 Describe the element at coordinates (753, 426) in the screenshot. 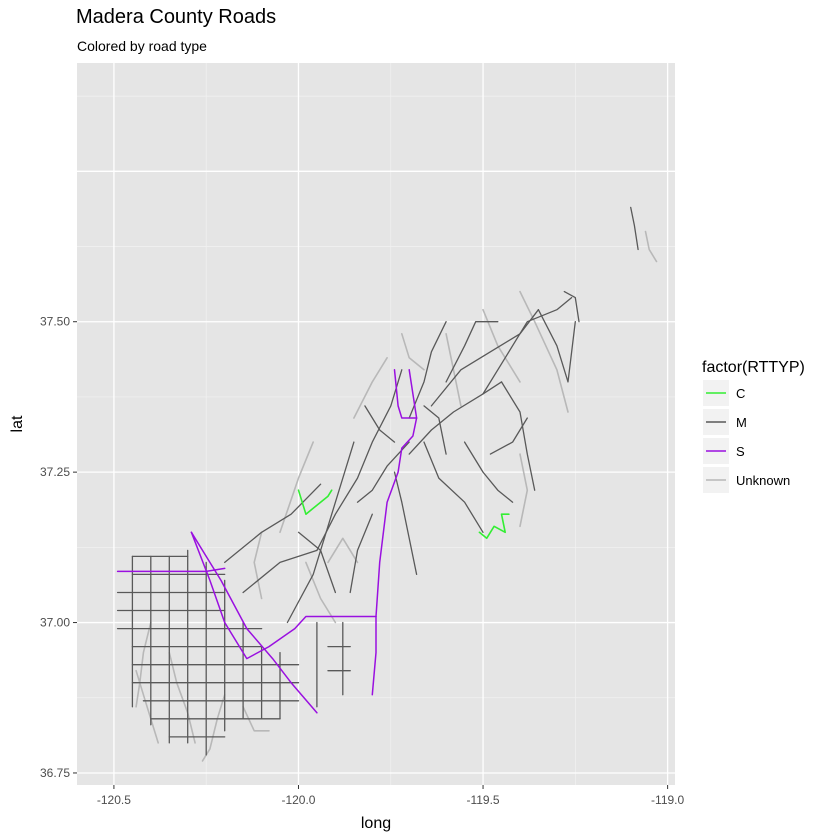

I see `legend: factor(RTTYP) CMS Unknown` at that location.